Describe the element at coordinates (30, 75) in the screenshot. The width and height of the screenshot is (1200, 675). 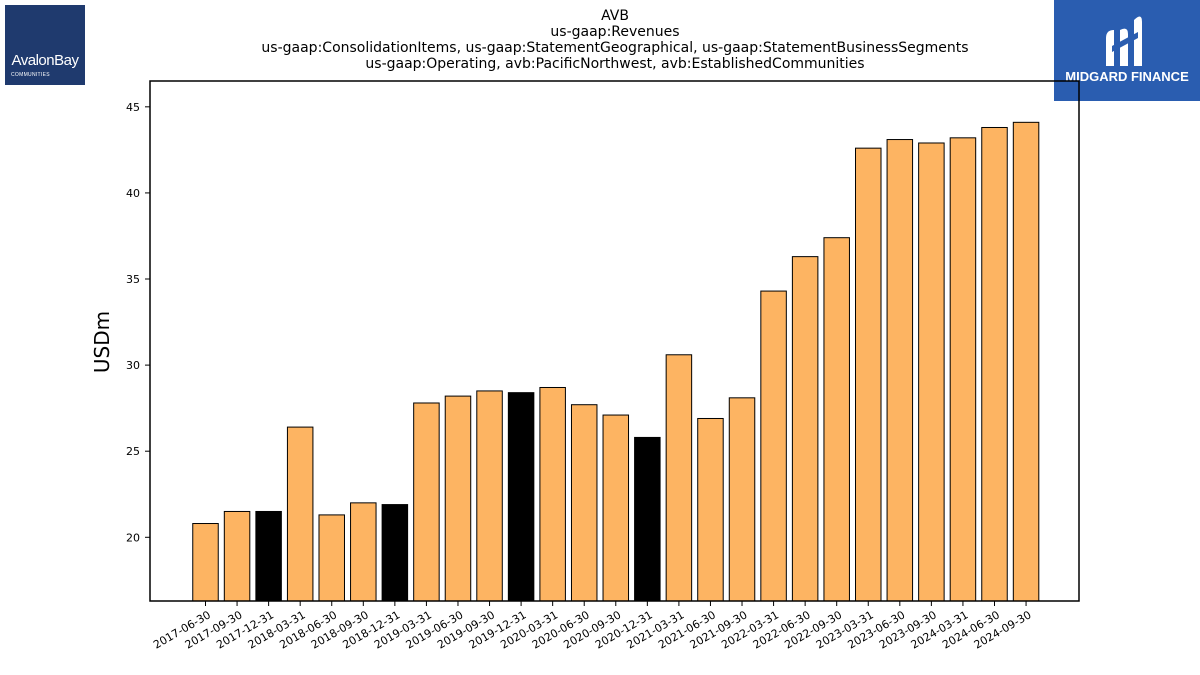
I see `avalonbay-logo-sub: COMMUNITIES` at that location.